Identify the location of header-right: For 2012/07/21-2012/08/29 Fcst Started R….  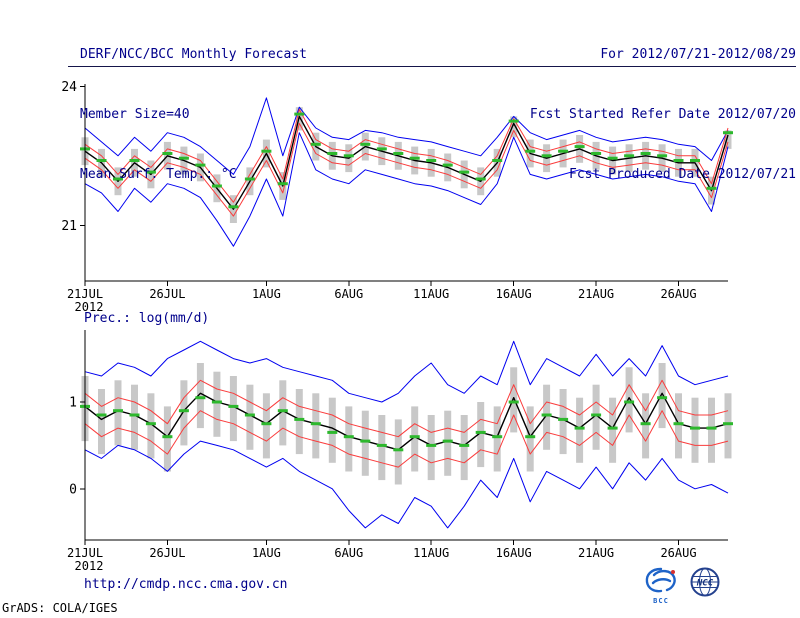
(663, 115).